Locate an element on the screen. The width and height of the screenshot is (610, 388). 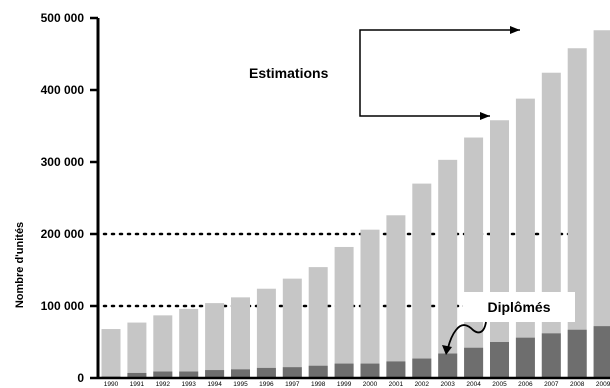
y-tick-label: 100 000 is located at coordinates (63, 306).